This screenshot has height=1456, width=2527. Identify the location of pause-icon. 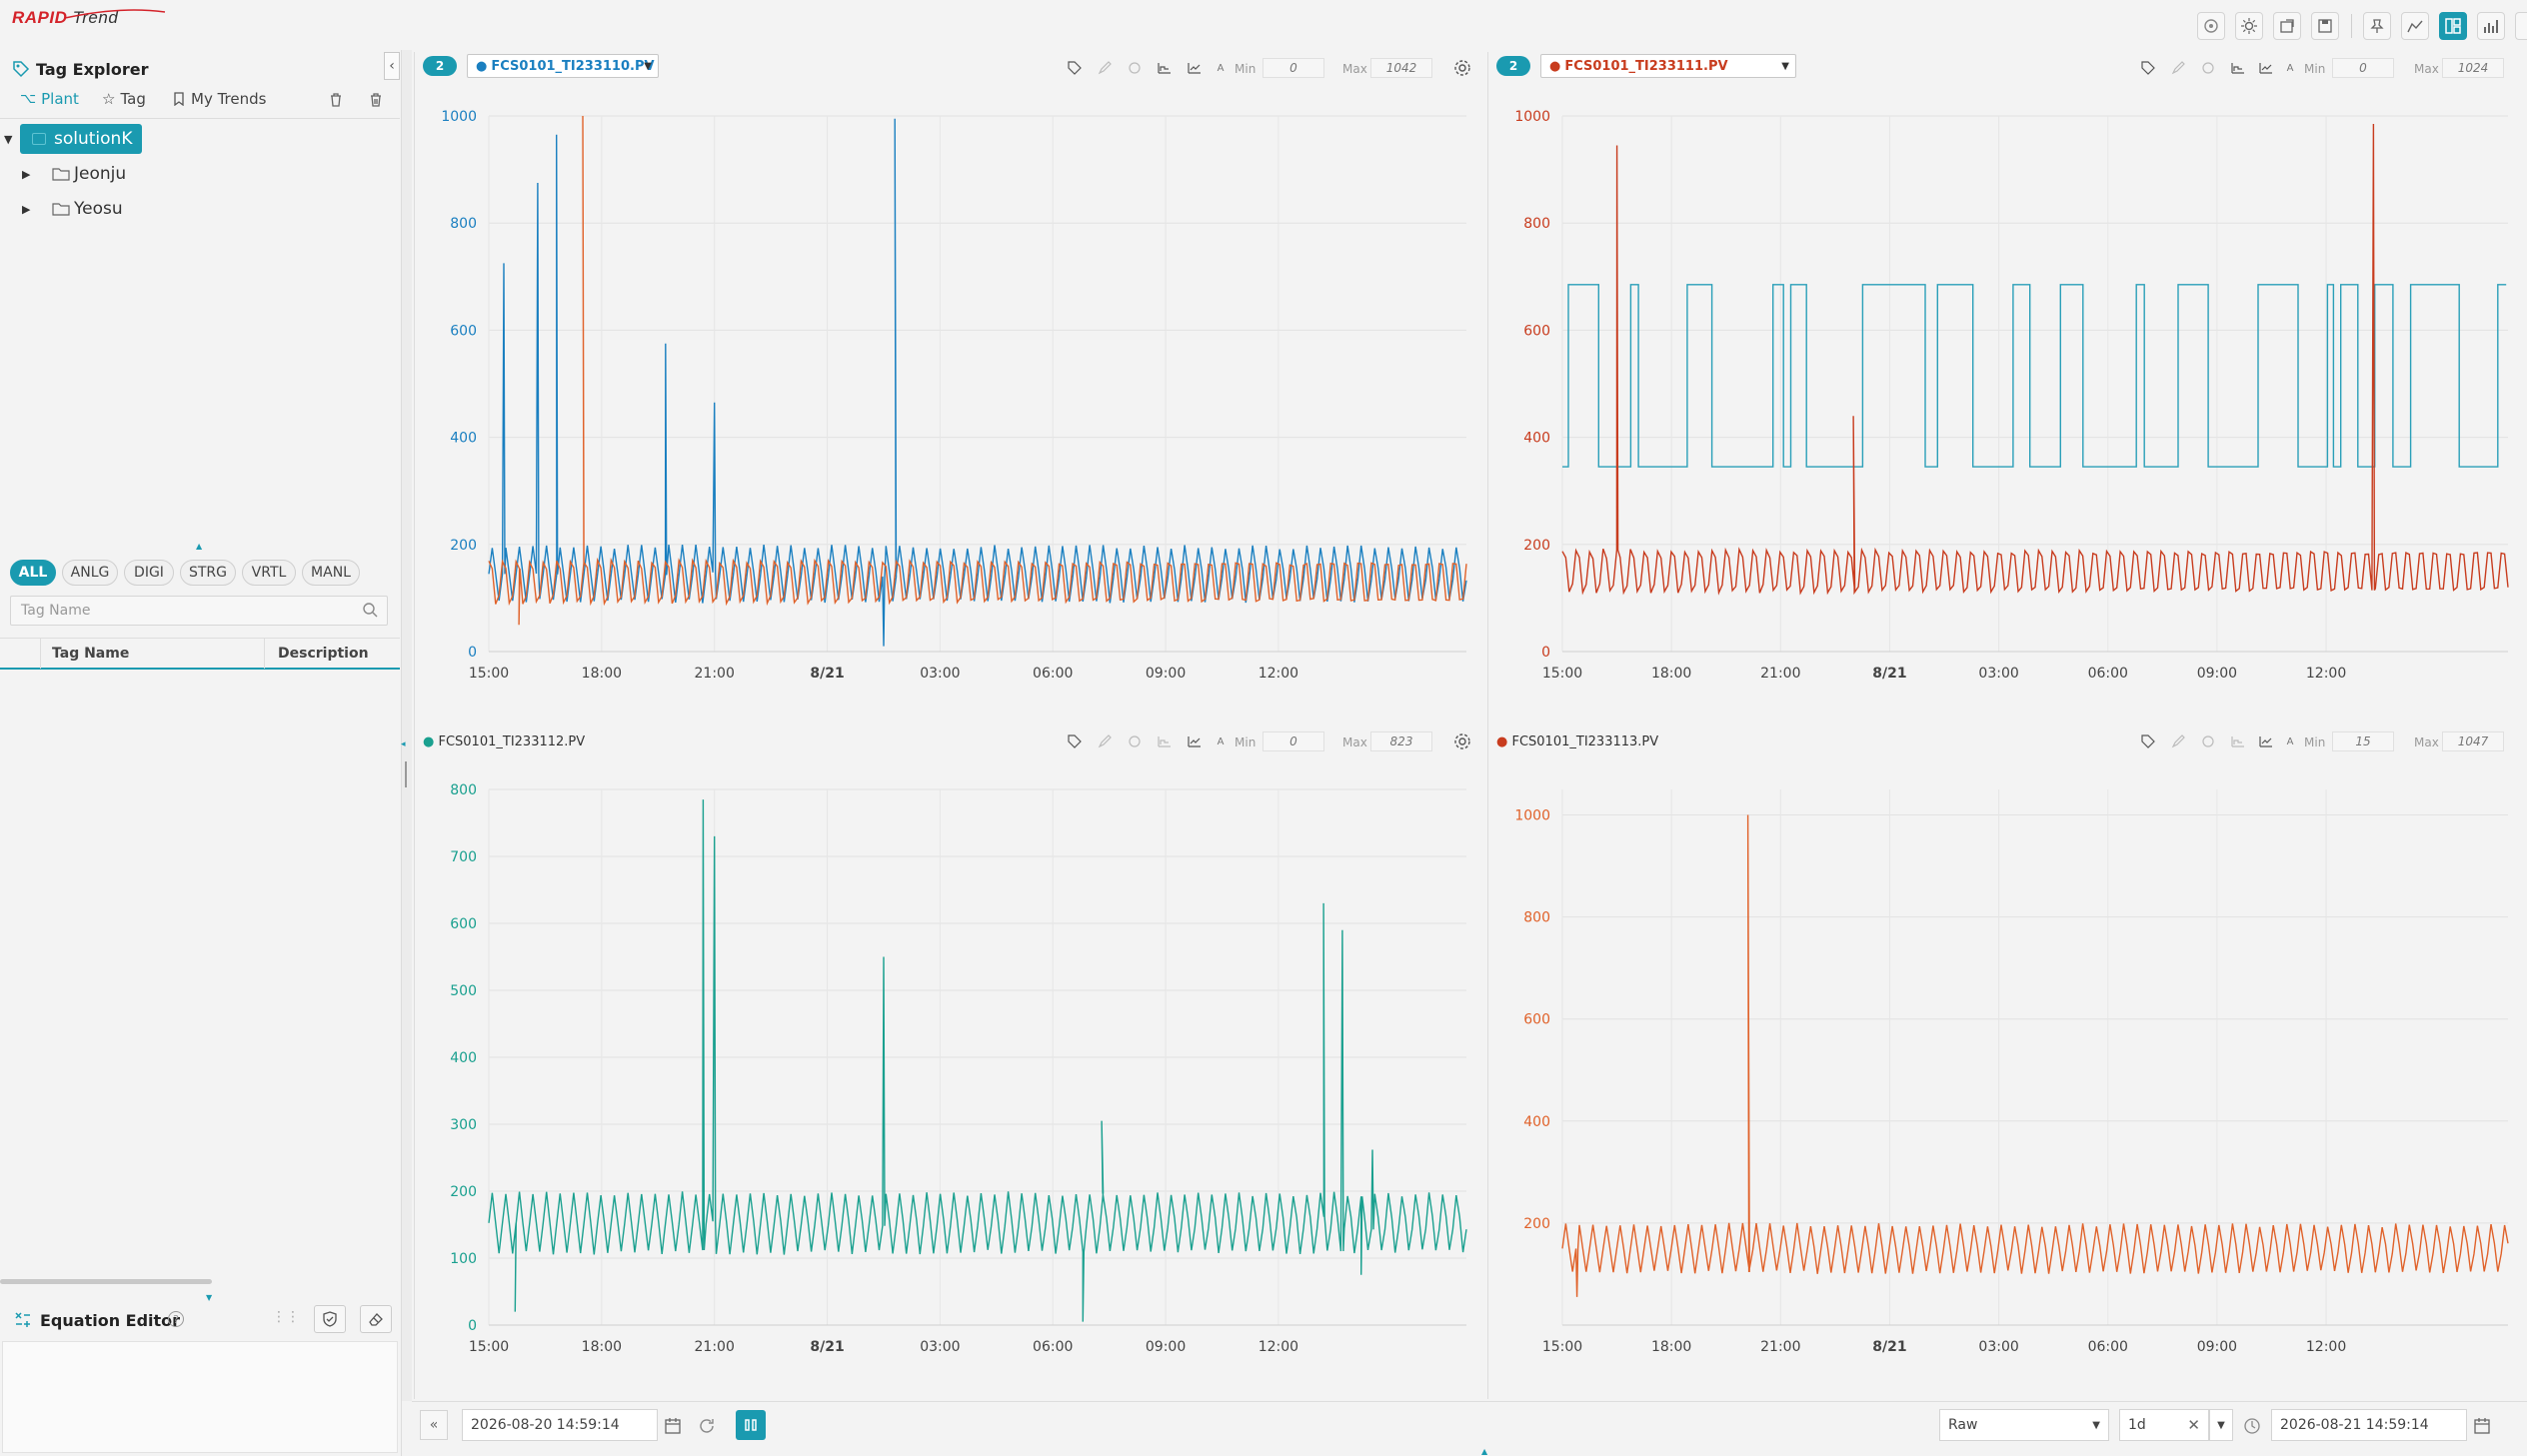
(751, 1425).